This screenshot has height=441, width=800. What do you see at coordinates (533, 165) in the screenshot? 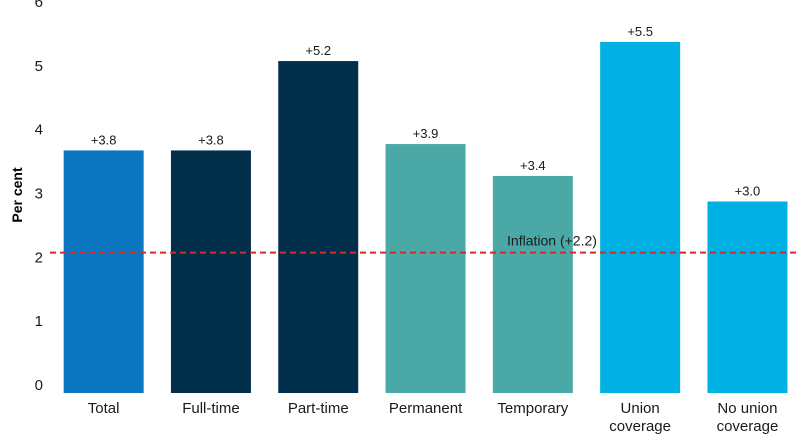
I see `data-label: +3.4` at bounding box center [533, 165].